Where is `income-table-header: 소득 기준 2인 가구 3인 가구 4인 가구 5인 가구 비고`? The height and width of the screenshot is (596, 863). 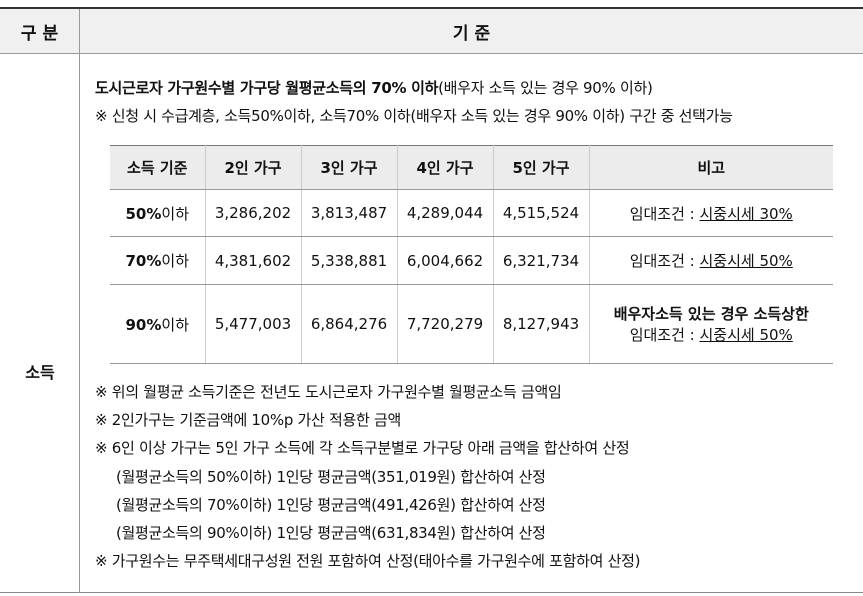 income-table-header: 소득 기준 2인 가구 3인 가구 4인 가구 5인 가구 비고 is located at coordinates (471, 167).